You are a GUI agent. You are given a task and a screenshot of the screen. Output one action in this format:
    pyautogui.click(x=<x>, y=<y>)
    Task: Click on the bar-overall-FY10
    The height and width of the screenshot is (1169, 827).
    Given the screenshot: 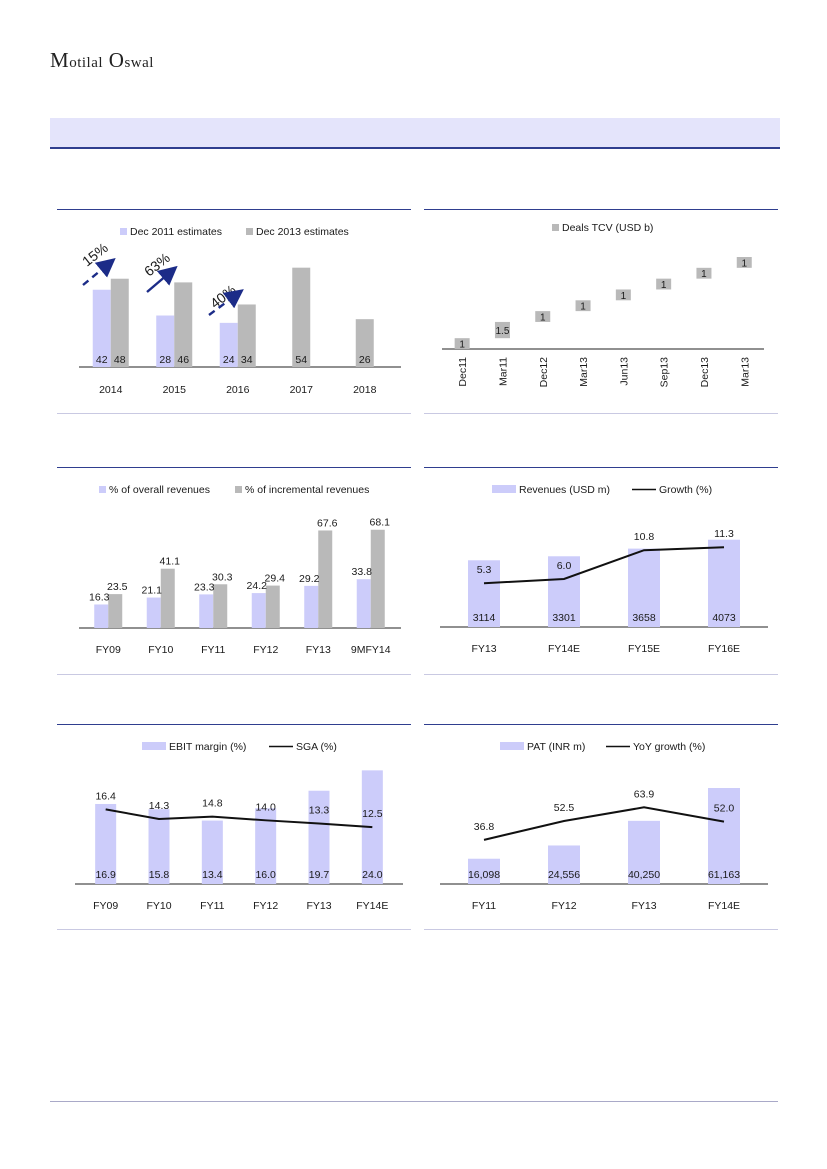 What is the action you would take?
    pyautogui.click(x=153, y=612)
    